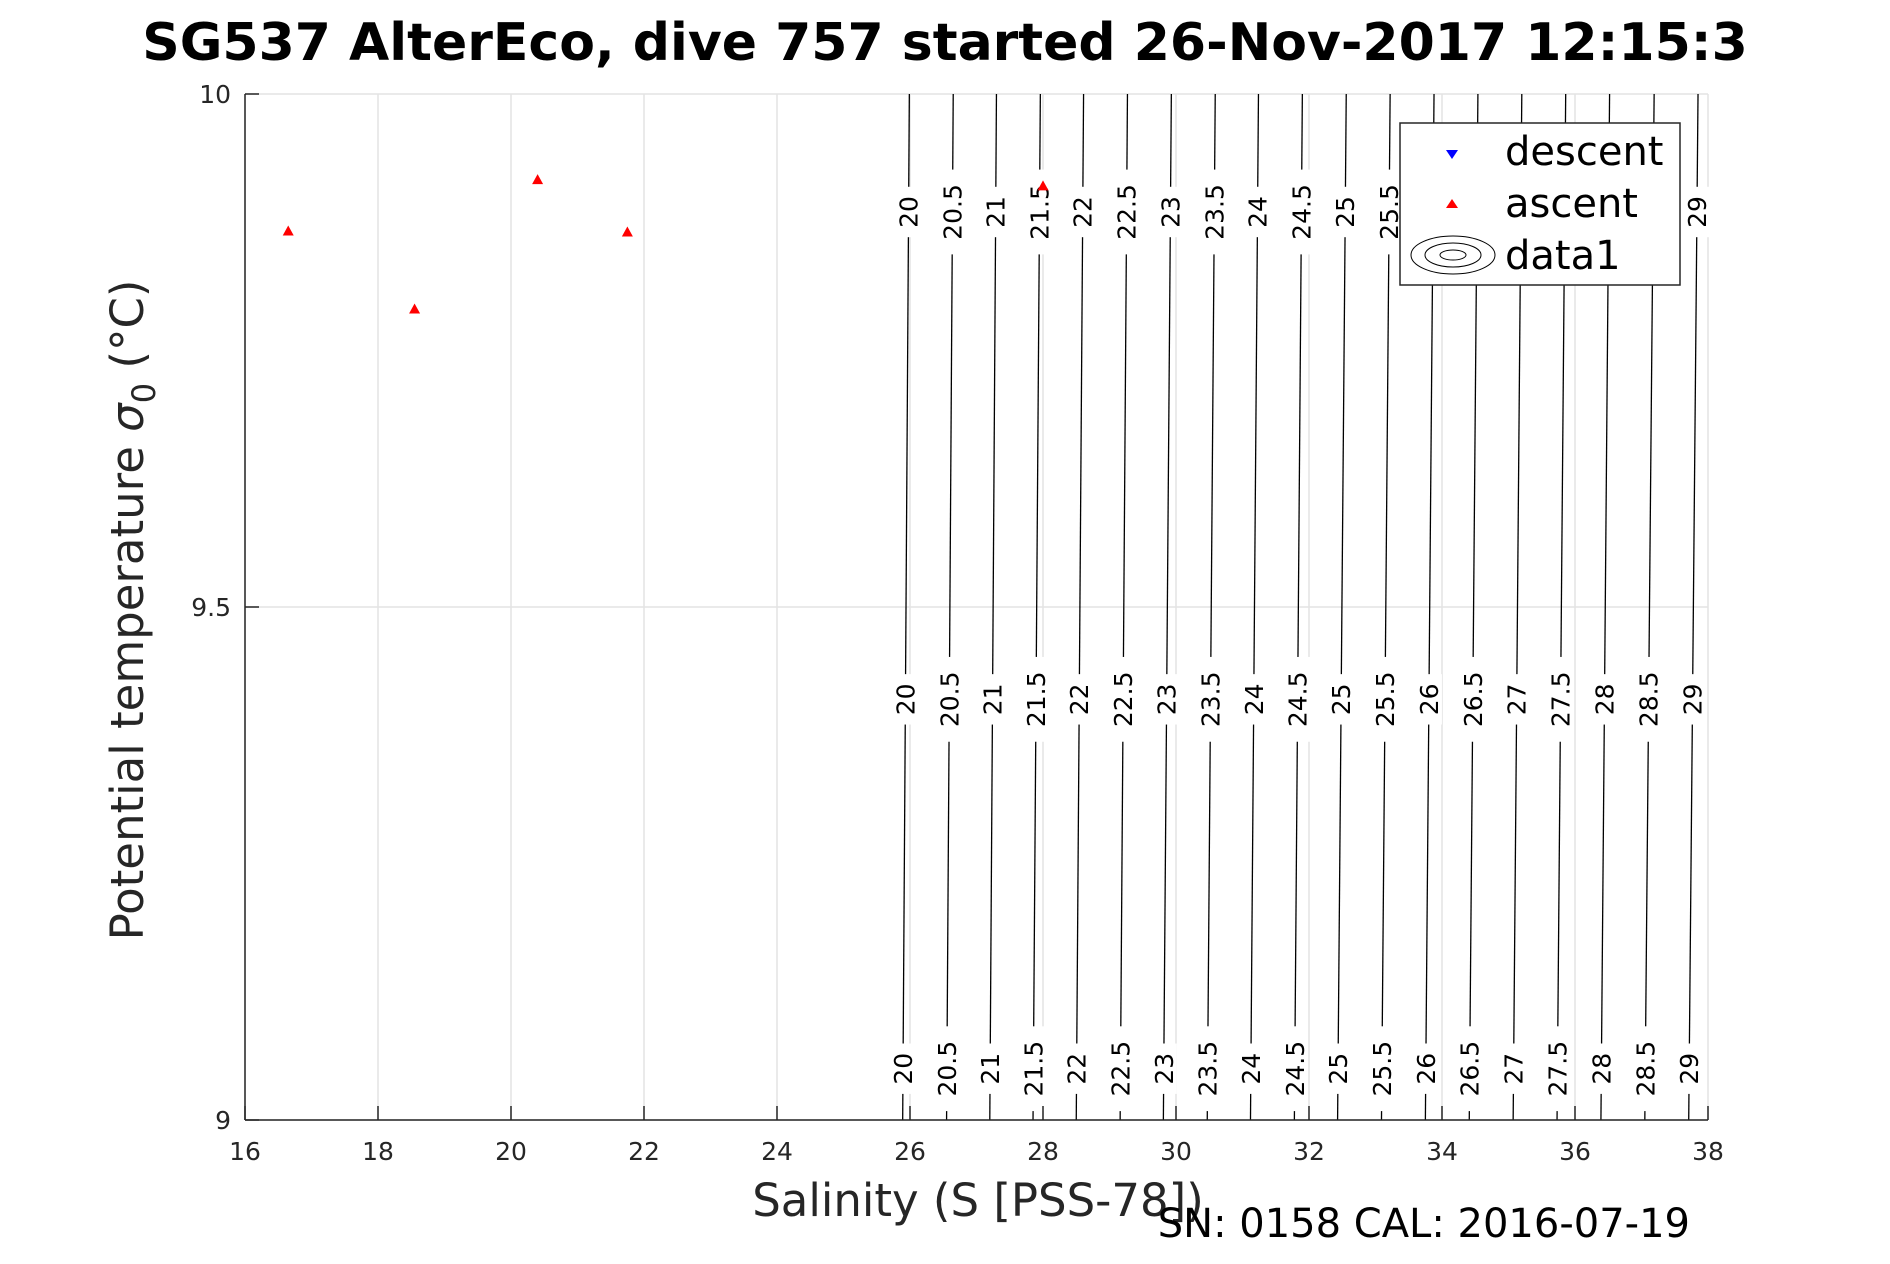 The height and width of the screenshot is (1264, 1890). I want to click on legend-descent-marker, so click(1452, 154).